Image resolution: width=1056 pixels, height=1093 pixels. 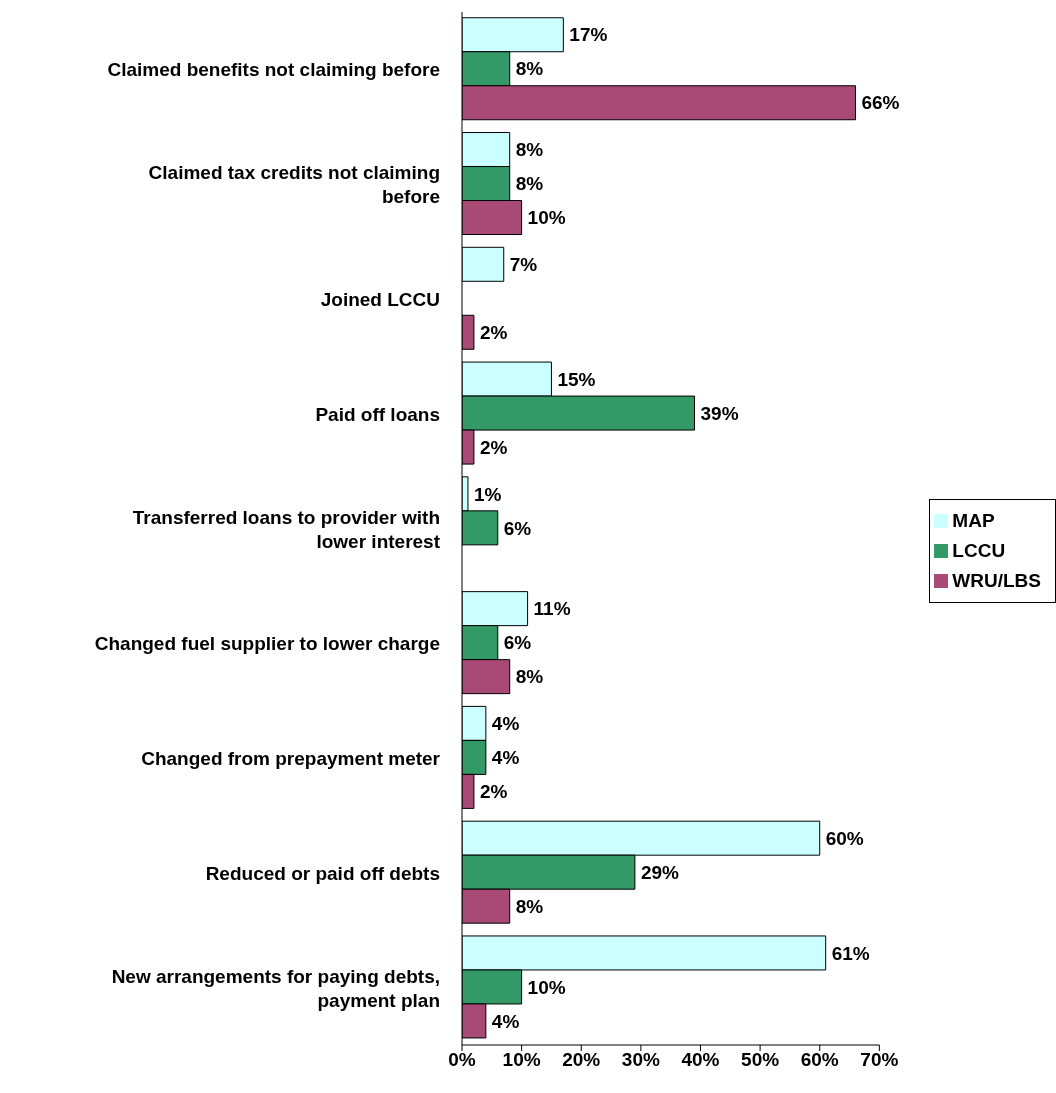 What do you see at coordinates (973, 520) in the screenshot?
I see `legend-label: MAP` at bounding box center [973, 520].